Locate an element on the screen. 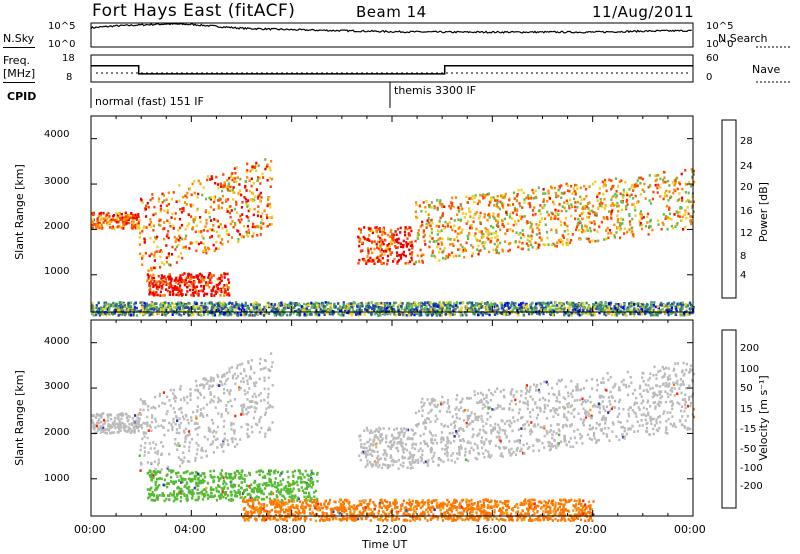 The width and height of the screenshot is (800, 554). velocity-ytick-3000: 3000 is located at coordinates (57, 386).